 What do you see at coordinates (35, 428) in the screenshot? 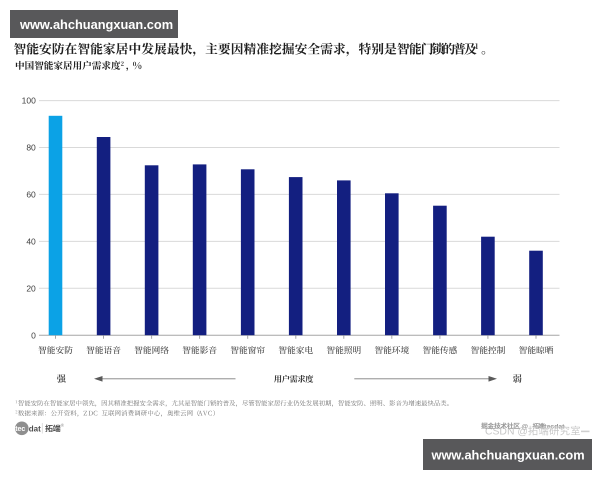
I see `svg-text: dat` at bounding box center [35, 428].